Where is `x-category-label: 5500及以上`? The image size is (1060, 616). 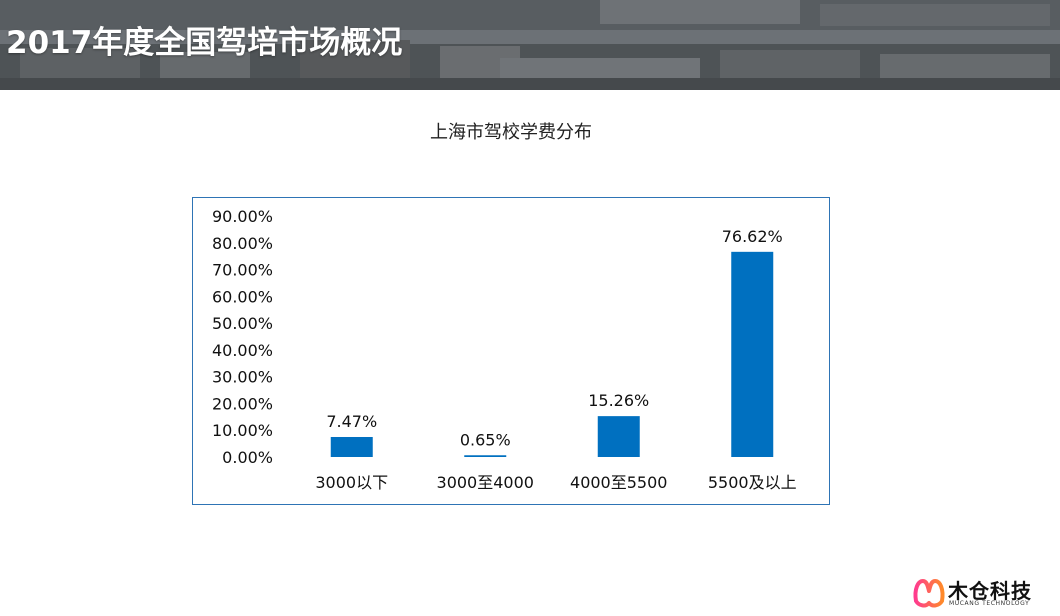 x-category-label: 5500及以上 is located at coordinates (752, 482).